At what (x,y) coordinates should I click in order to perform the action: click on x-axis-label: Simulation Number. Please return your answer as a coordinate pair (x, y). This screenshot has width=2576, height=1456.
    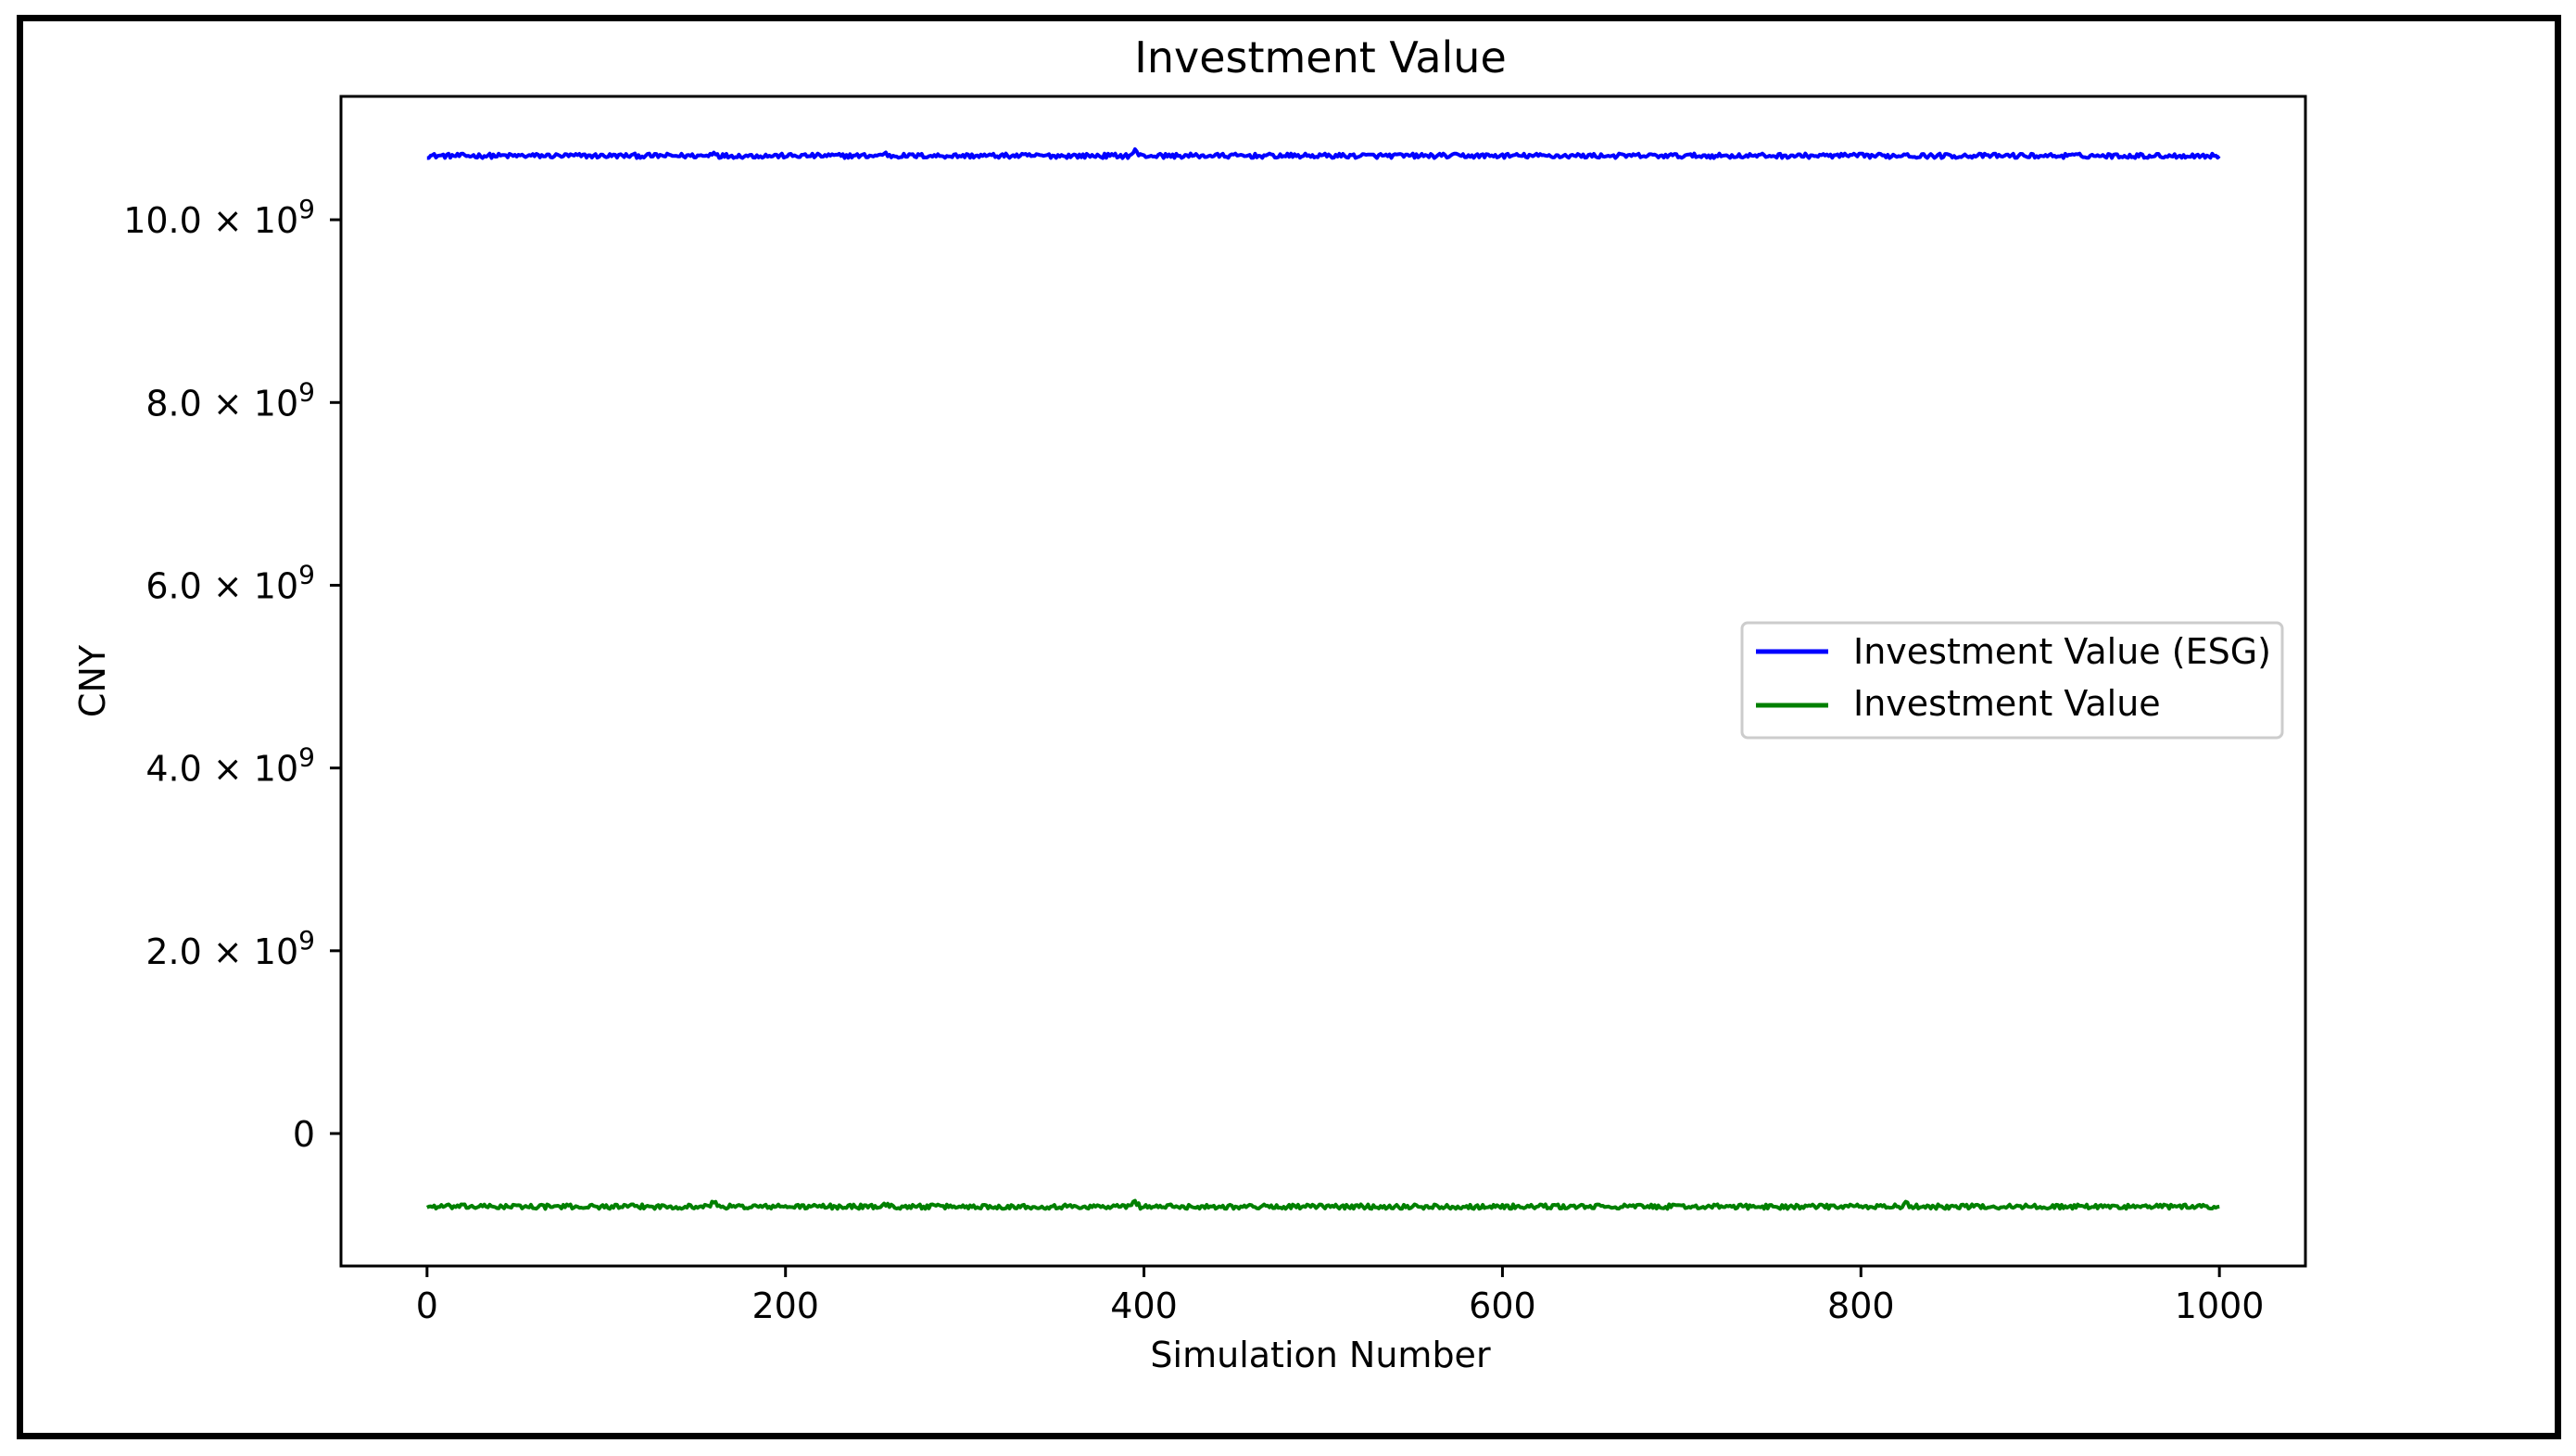
    Looking at the image, I should click on (1320, 1355).